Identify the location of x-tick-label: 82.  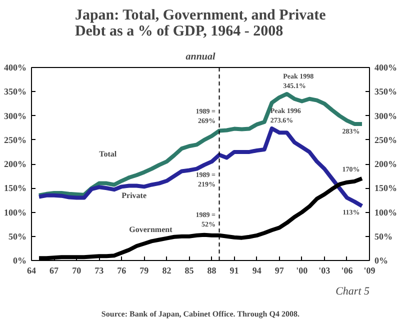
(167, 271).